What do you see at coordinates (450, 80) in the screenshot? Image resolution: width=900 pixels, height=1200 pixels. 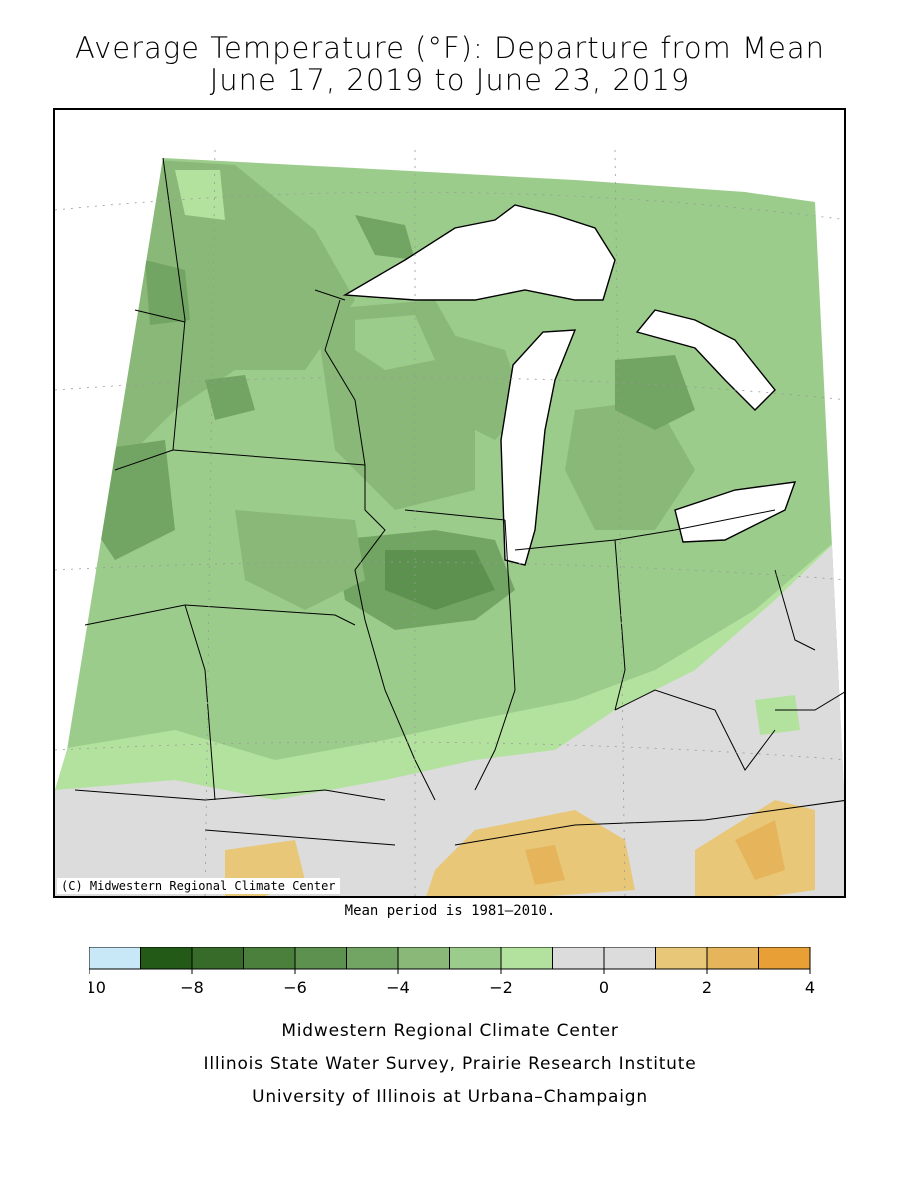 I see `map-date-range: June 17, 2019 to June 23, 2019` at bounding box center [450, 80].